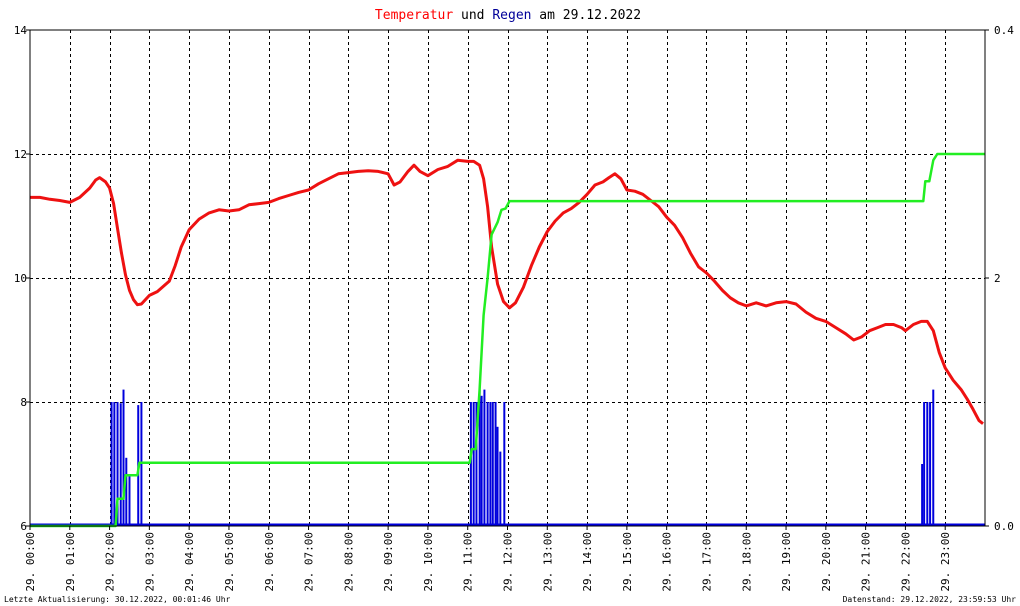 This screenshot has width=1020, height=606. I want to click on title-und: und, so click(472, 15).